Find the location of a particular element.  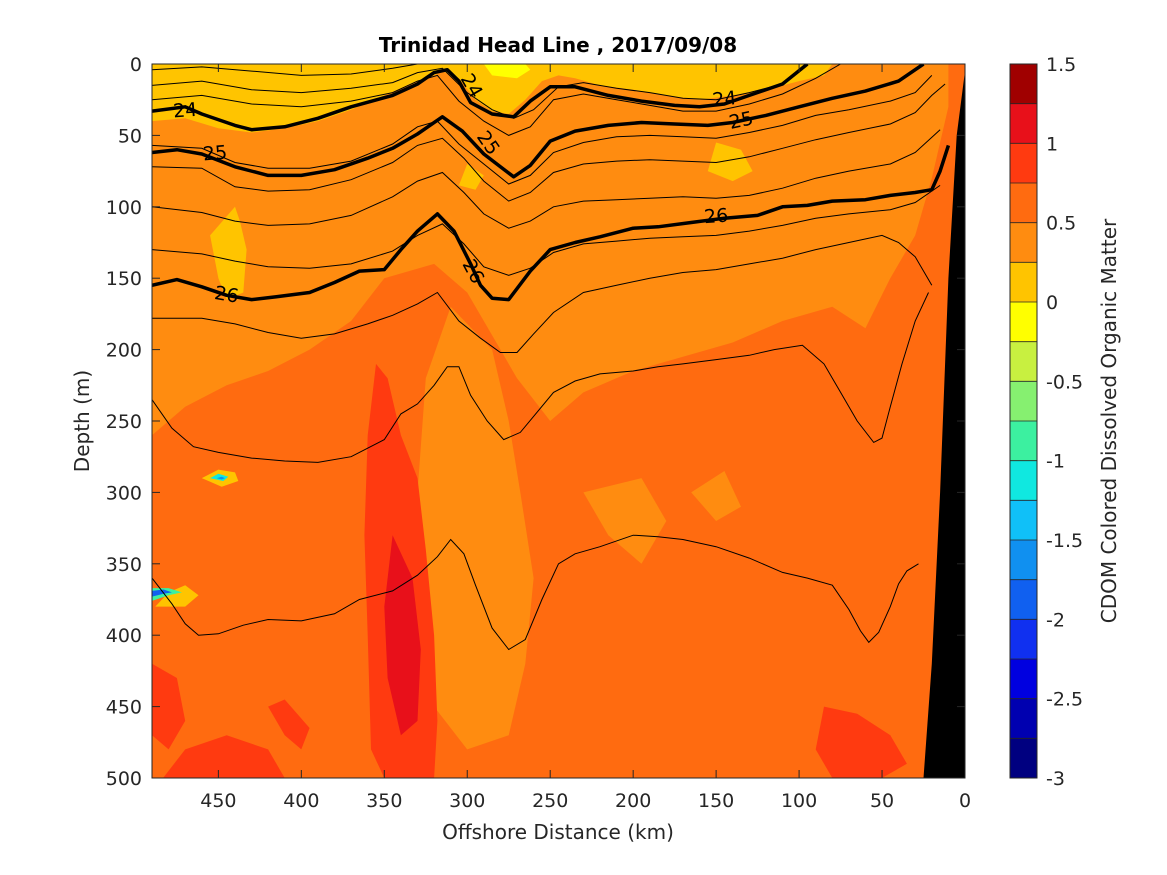

y-tick-label: 0 is located at coordinates (136, 65).